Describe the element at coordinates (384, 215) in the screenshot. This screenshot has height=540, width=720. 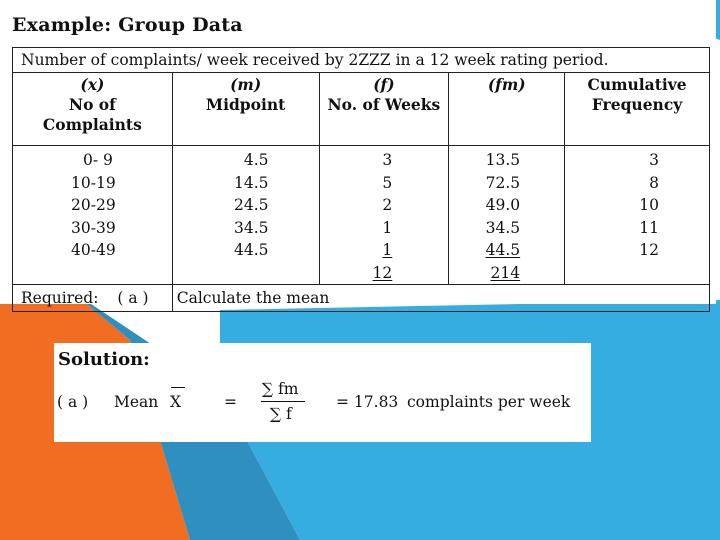
I see `column-f-values: 3 5 2 1 1 12` at that location.